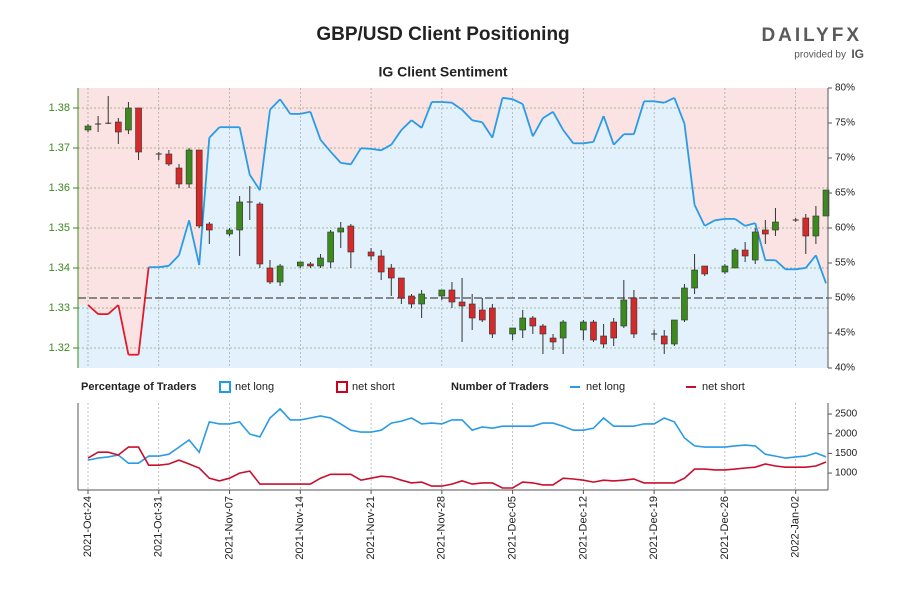 The width and height of the screenshot is (900, 600). I want to click on y-tick-label: 1.35, so click(59, 228).